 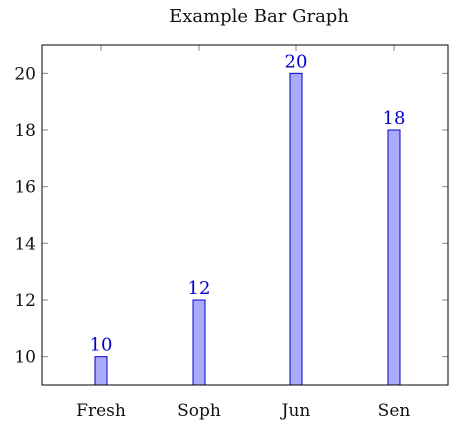 I want to click on y-tick-label: 18, so click(x=25, y=131).